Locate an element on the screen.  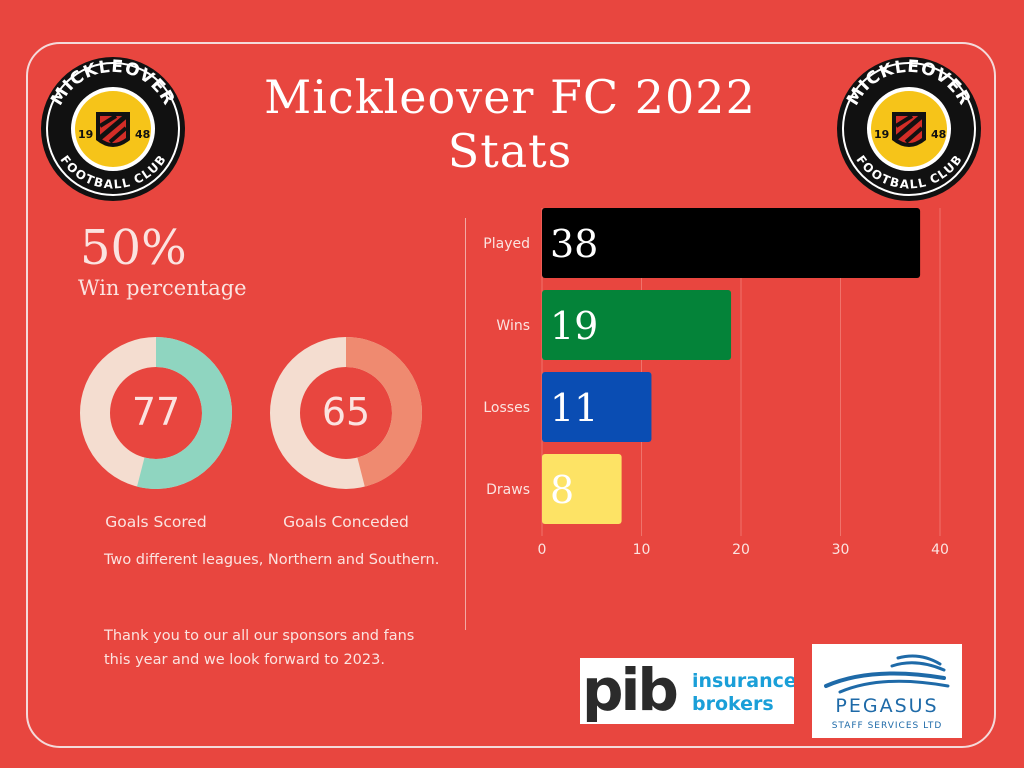
bar-wins is located at coordinates (637, 325).